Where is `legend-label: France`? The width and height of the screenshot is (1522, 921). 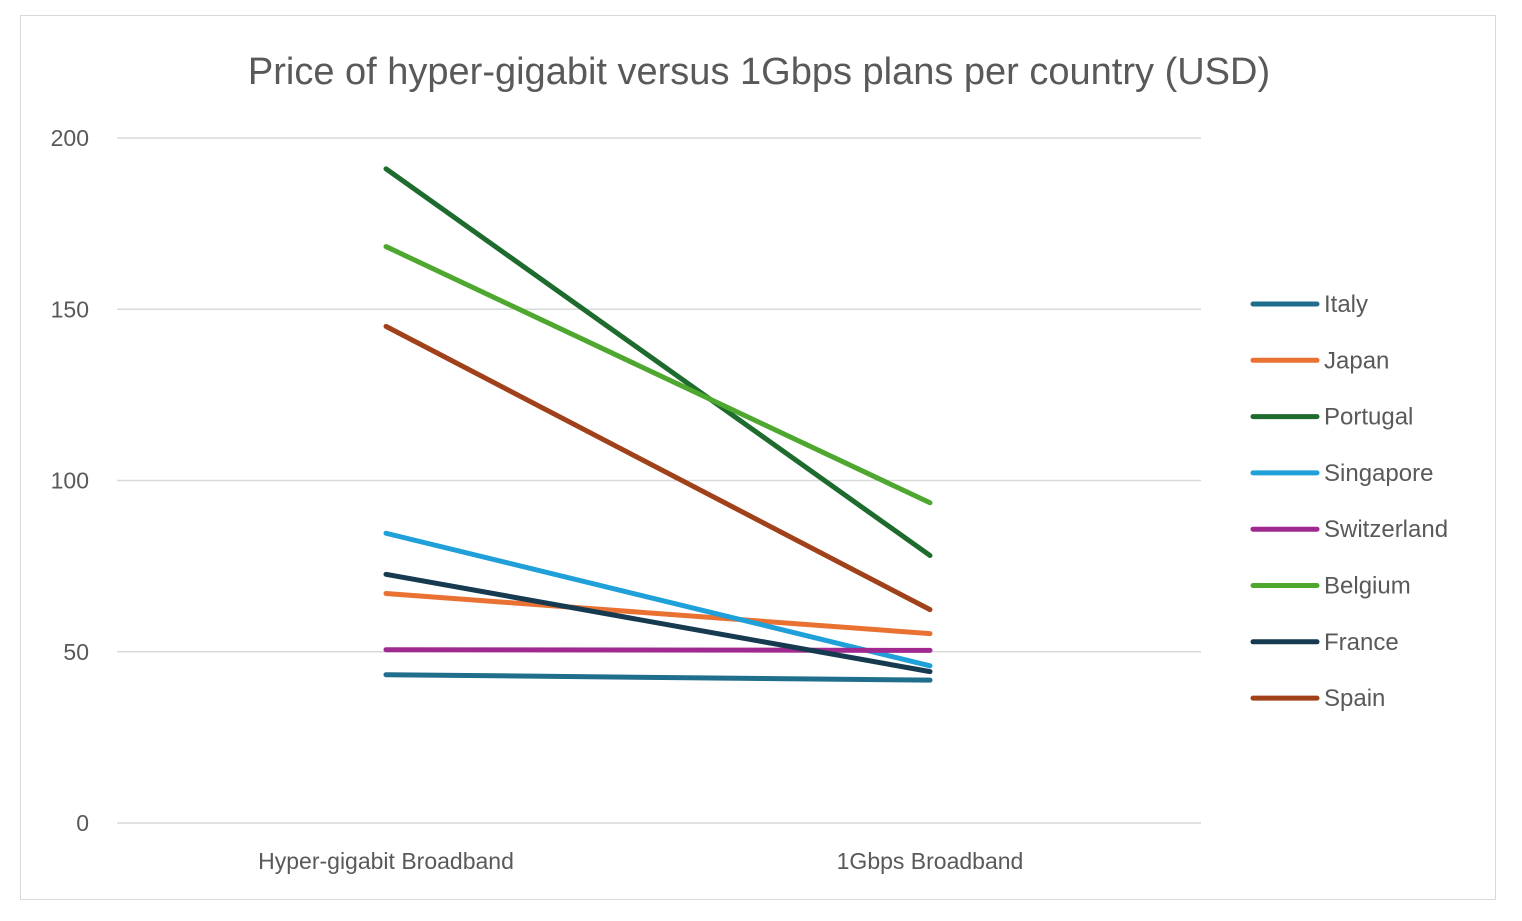 legend-label: France is located at coordinates (1361, 642).